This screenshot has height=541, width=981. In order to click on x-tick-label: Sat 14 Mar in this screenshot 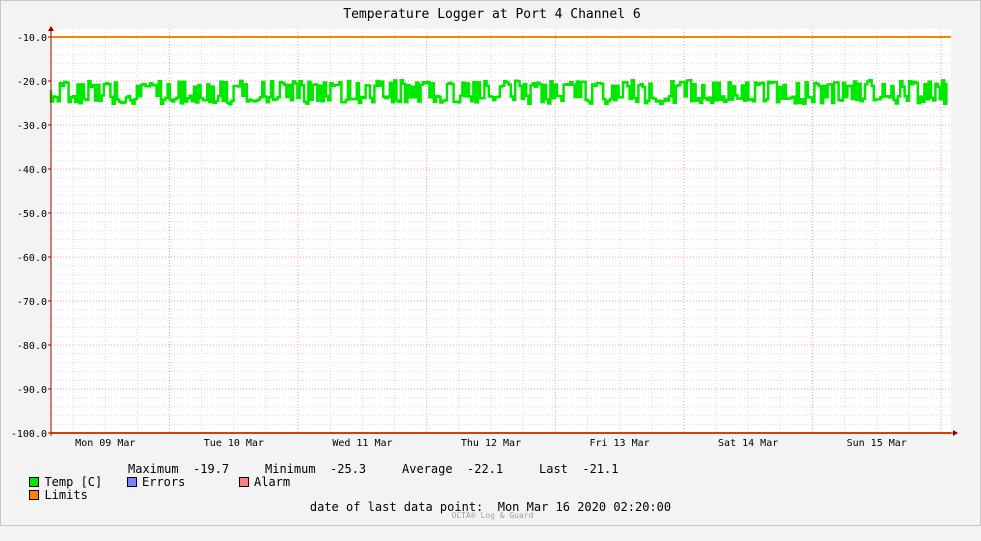, I will do `click(748, 443)`.